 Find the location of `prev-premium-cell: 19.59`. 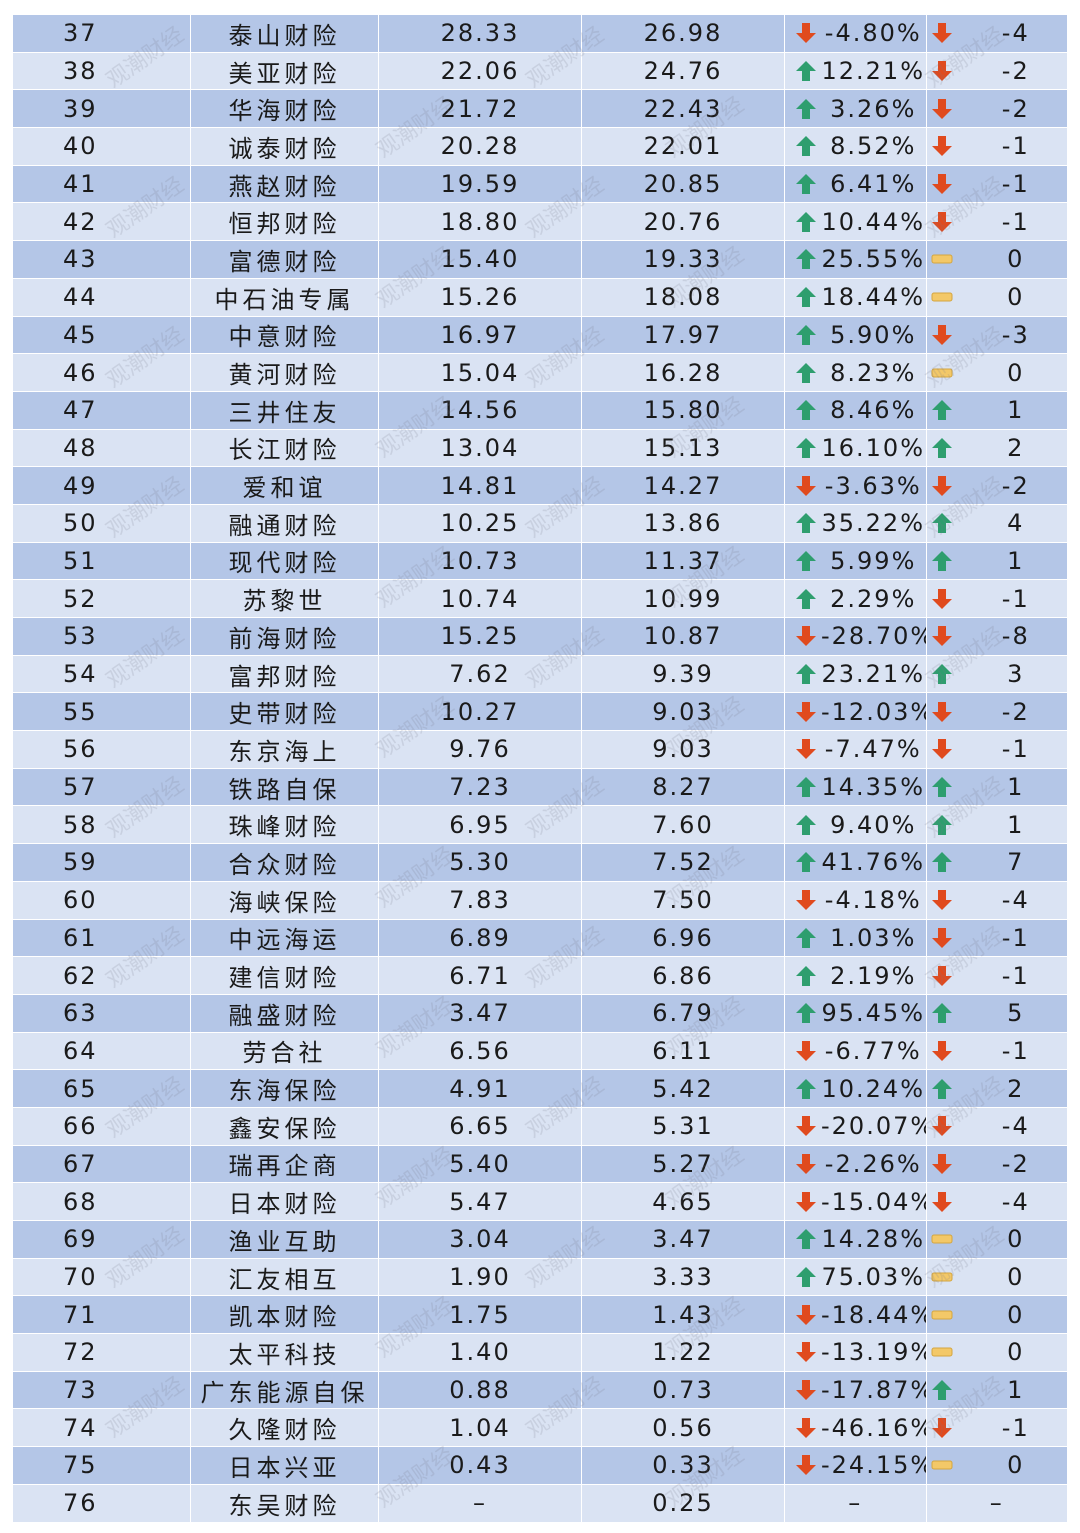

prev-premium-cell: 19.59 is located at coordinates (480, 184).